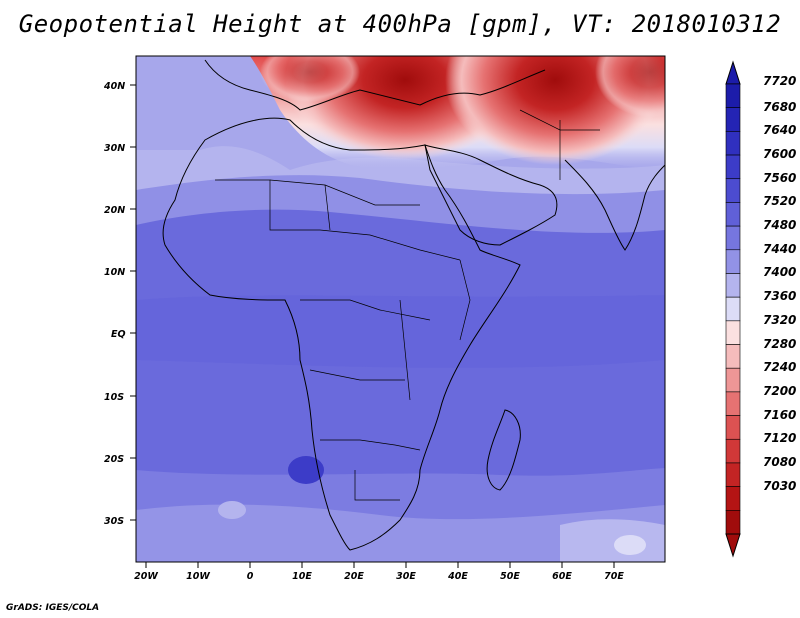 The height and width of the screenshot is (618, 800). What do you see at coordinates (780, 319) in the screenshot?
I see `colorbar-level-label: 7320` at bounding box center [780, 319].